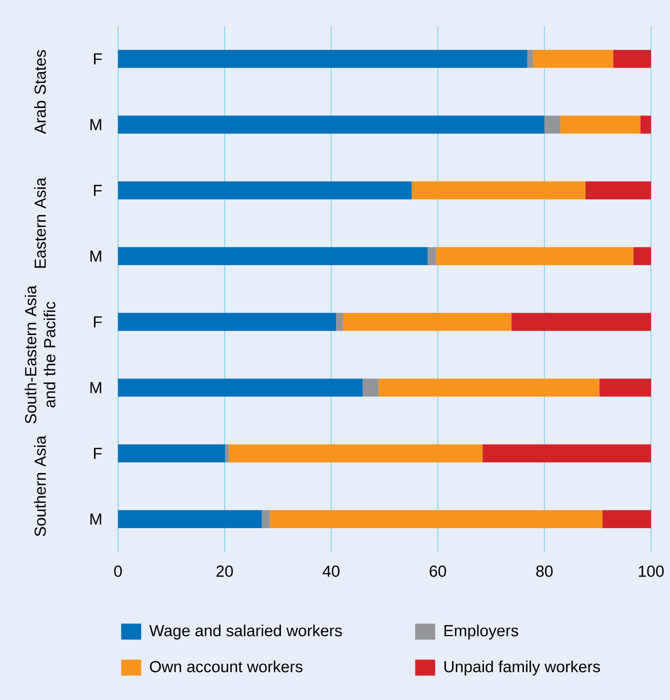 This screenshot has width=670, height=700. I want to click on legend-label: Unpaid family workers, so click(522, 668).